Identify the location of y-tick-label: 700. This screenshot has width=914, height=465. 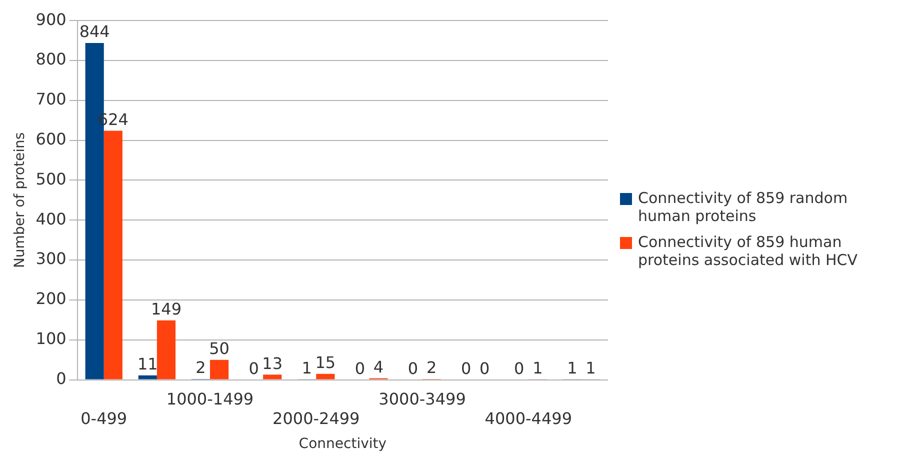
(51, 99).